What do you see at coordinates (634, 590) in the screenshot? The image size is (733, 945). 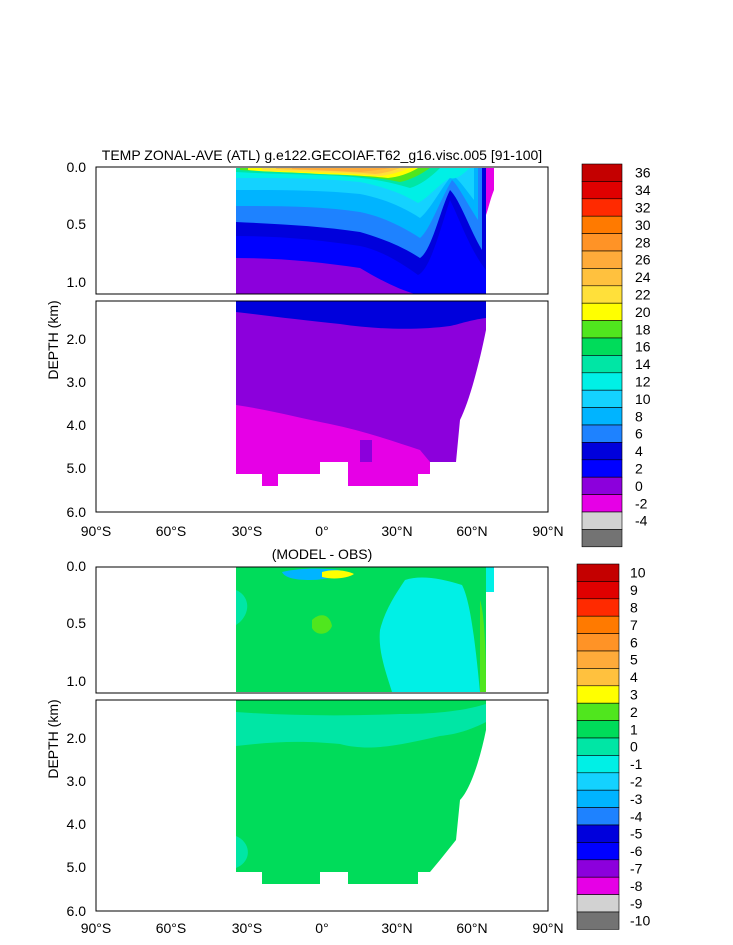 I see `colorbar-label: 9` at bounding box center [634, 590].